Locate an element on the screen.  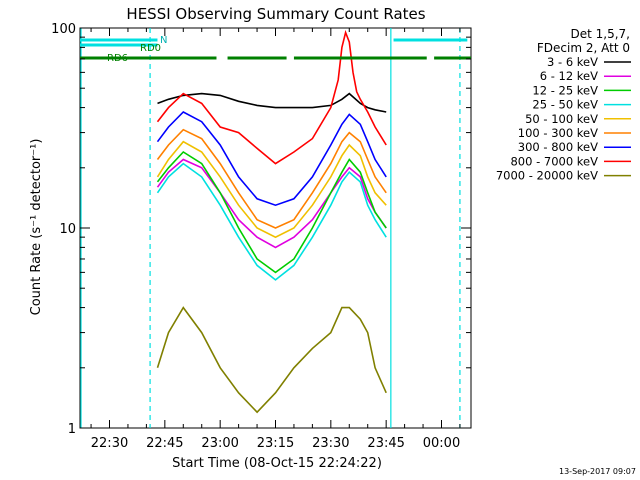
x-tick-label-1: 22:45 is located at coordinates (164, 443).